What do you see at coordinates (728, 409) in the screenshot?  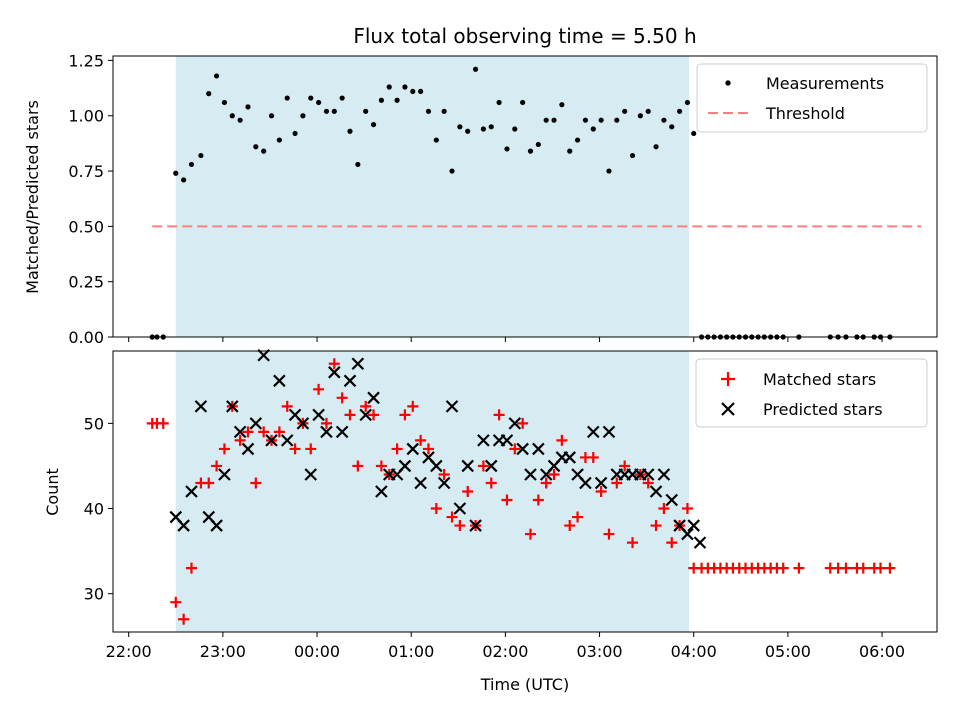 I see `legend-marker-predicted` at bounding box center [728, 409].